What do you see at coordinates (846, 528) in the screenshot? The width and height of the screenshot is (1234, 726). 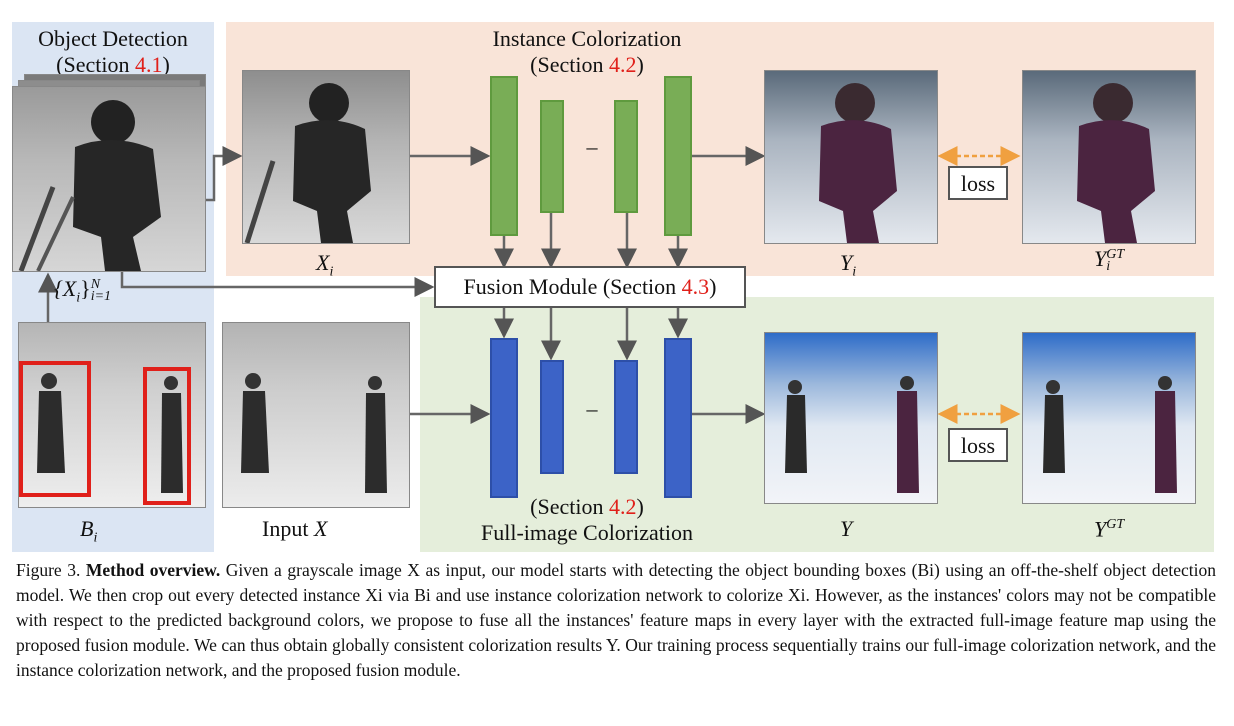 I see `y-label: Y` at bounding box center [846, 528].